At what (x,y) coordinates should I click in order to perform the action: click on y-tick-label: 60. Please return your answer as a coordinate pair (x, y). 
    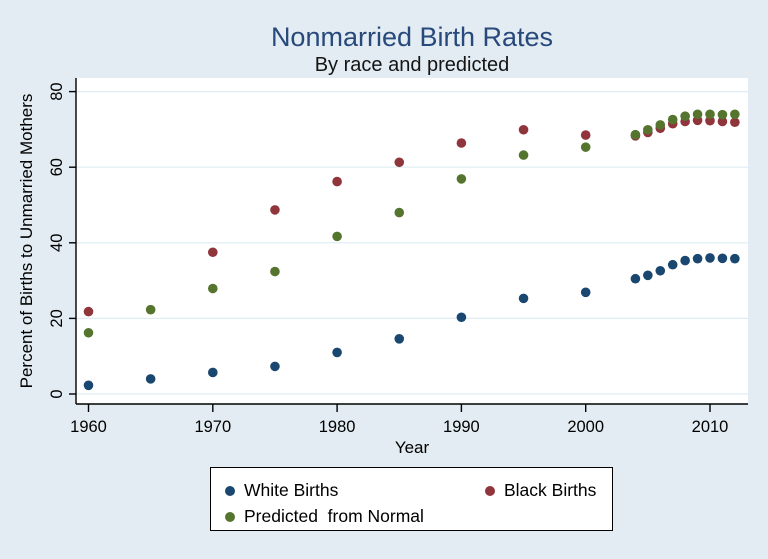
    Looking at the image, I should click on (57, 167).